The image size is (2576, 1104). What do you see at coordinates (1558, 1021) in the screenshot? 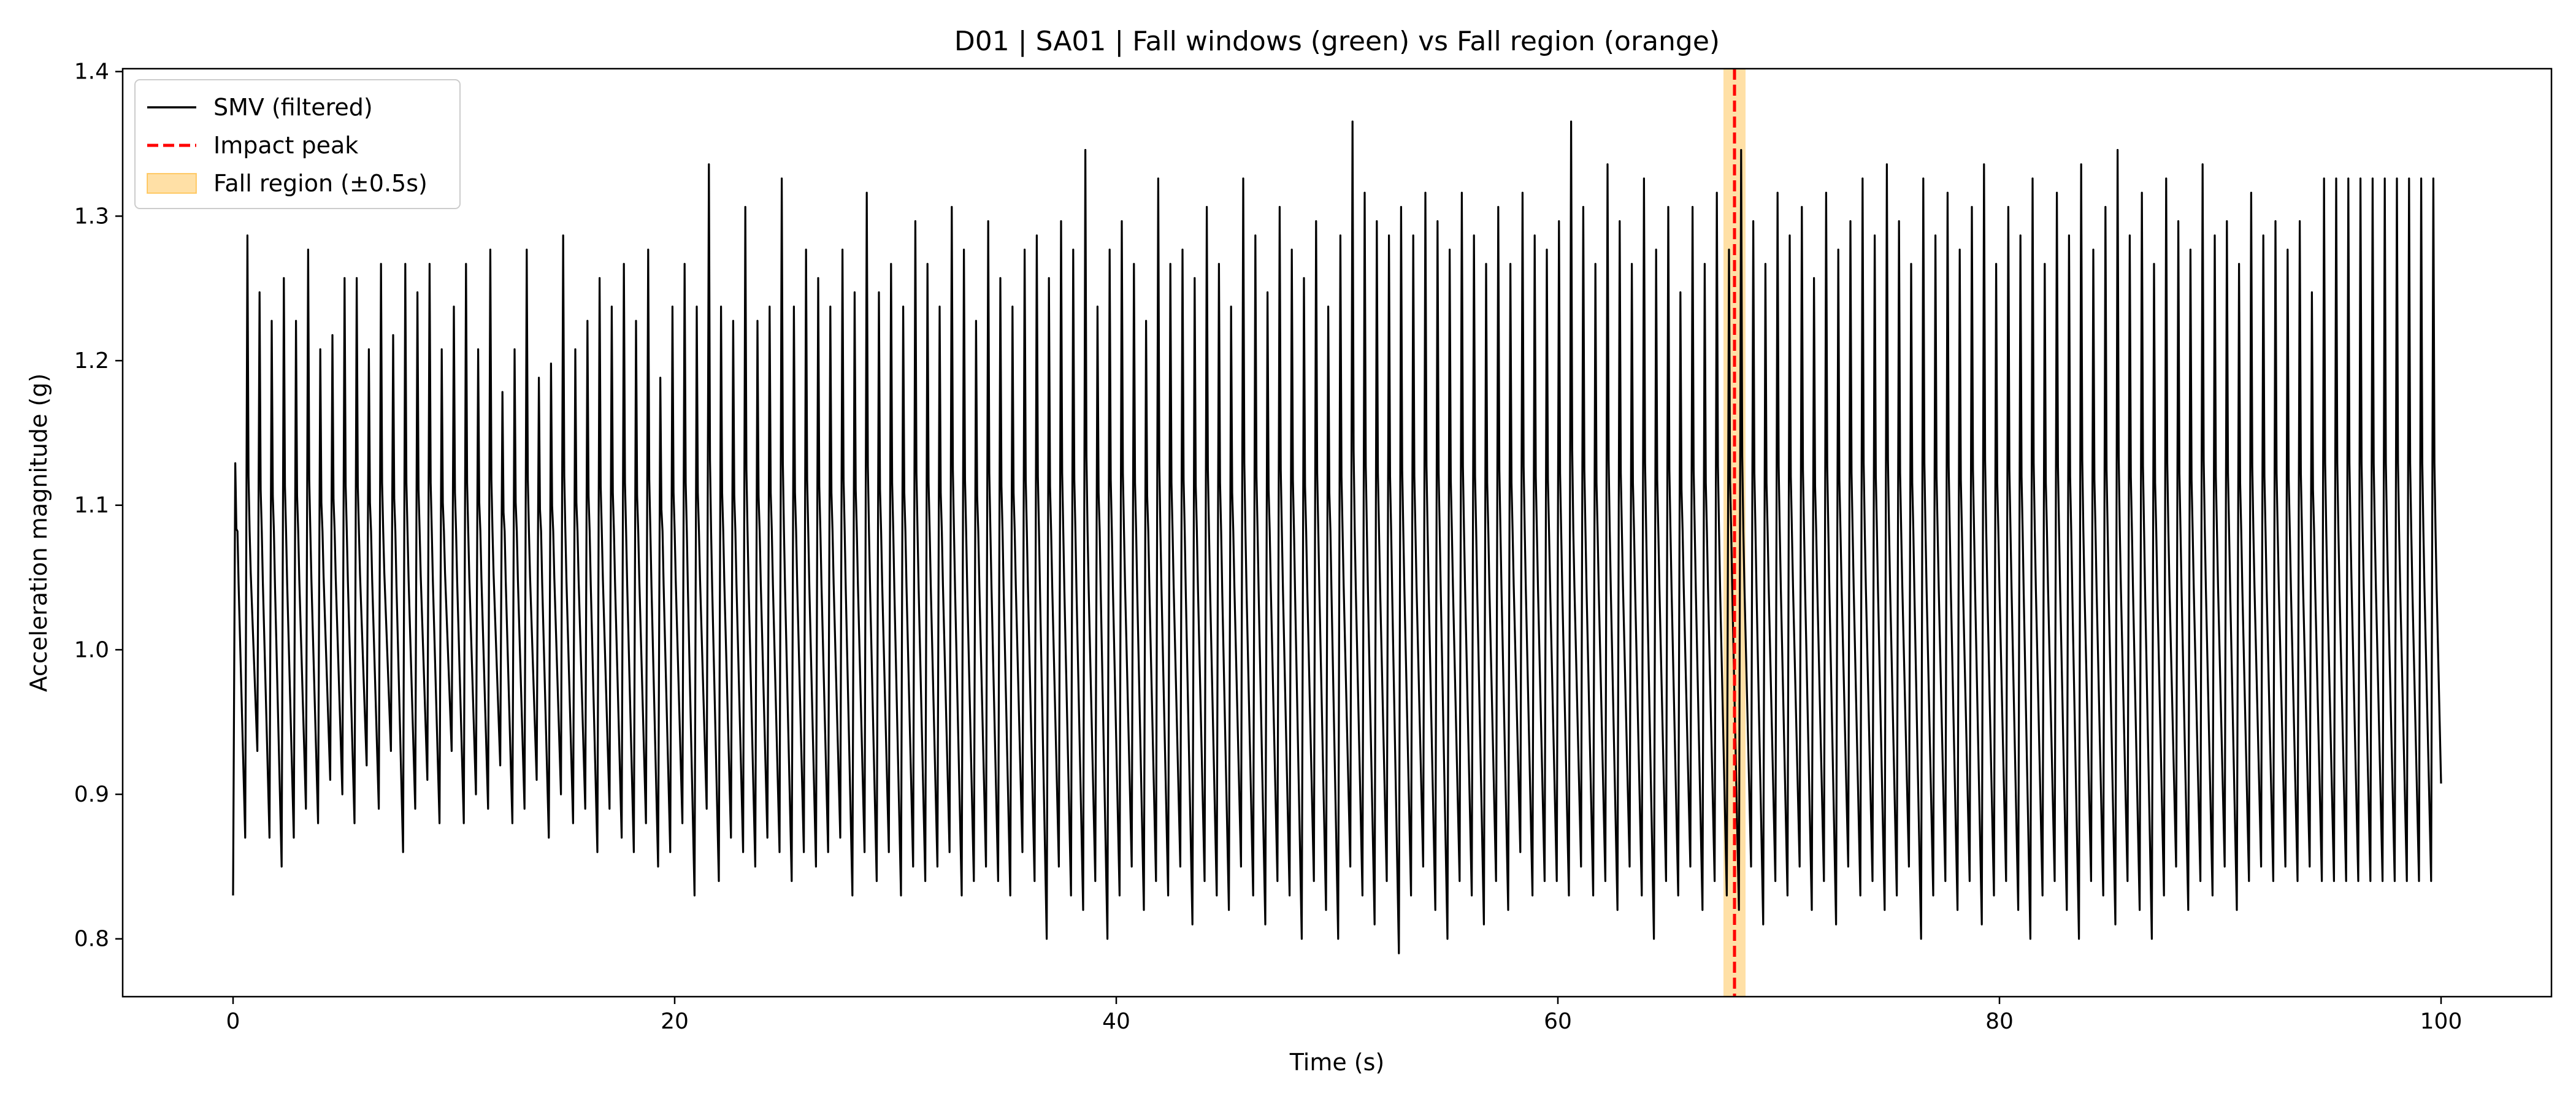
I see `x-tick-label: 60` at bounding box center [1558, 1021].